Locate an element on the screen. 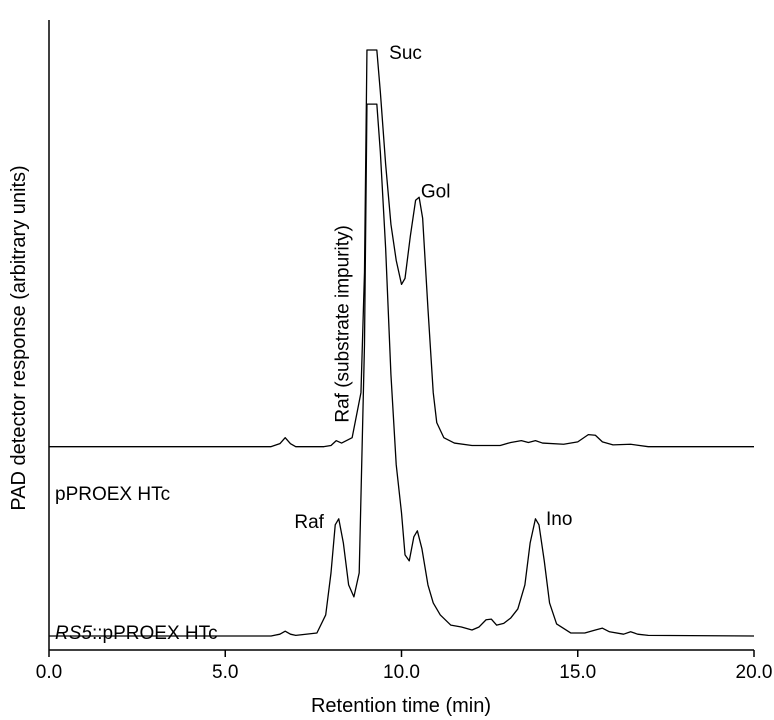  trace-labels: pPROEX HTc RS5::pPROEX HTc is located at coordinates (136, 564).